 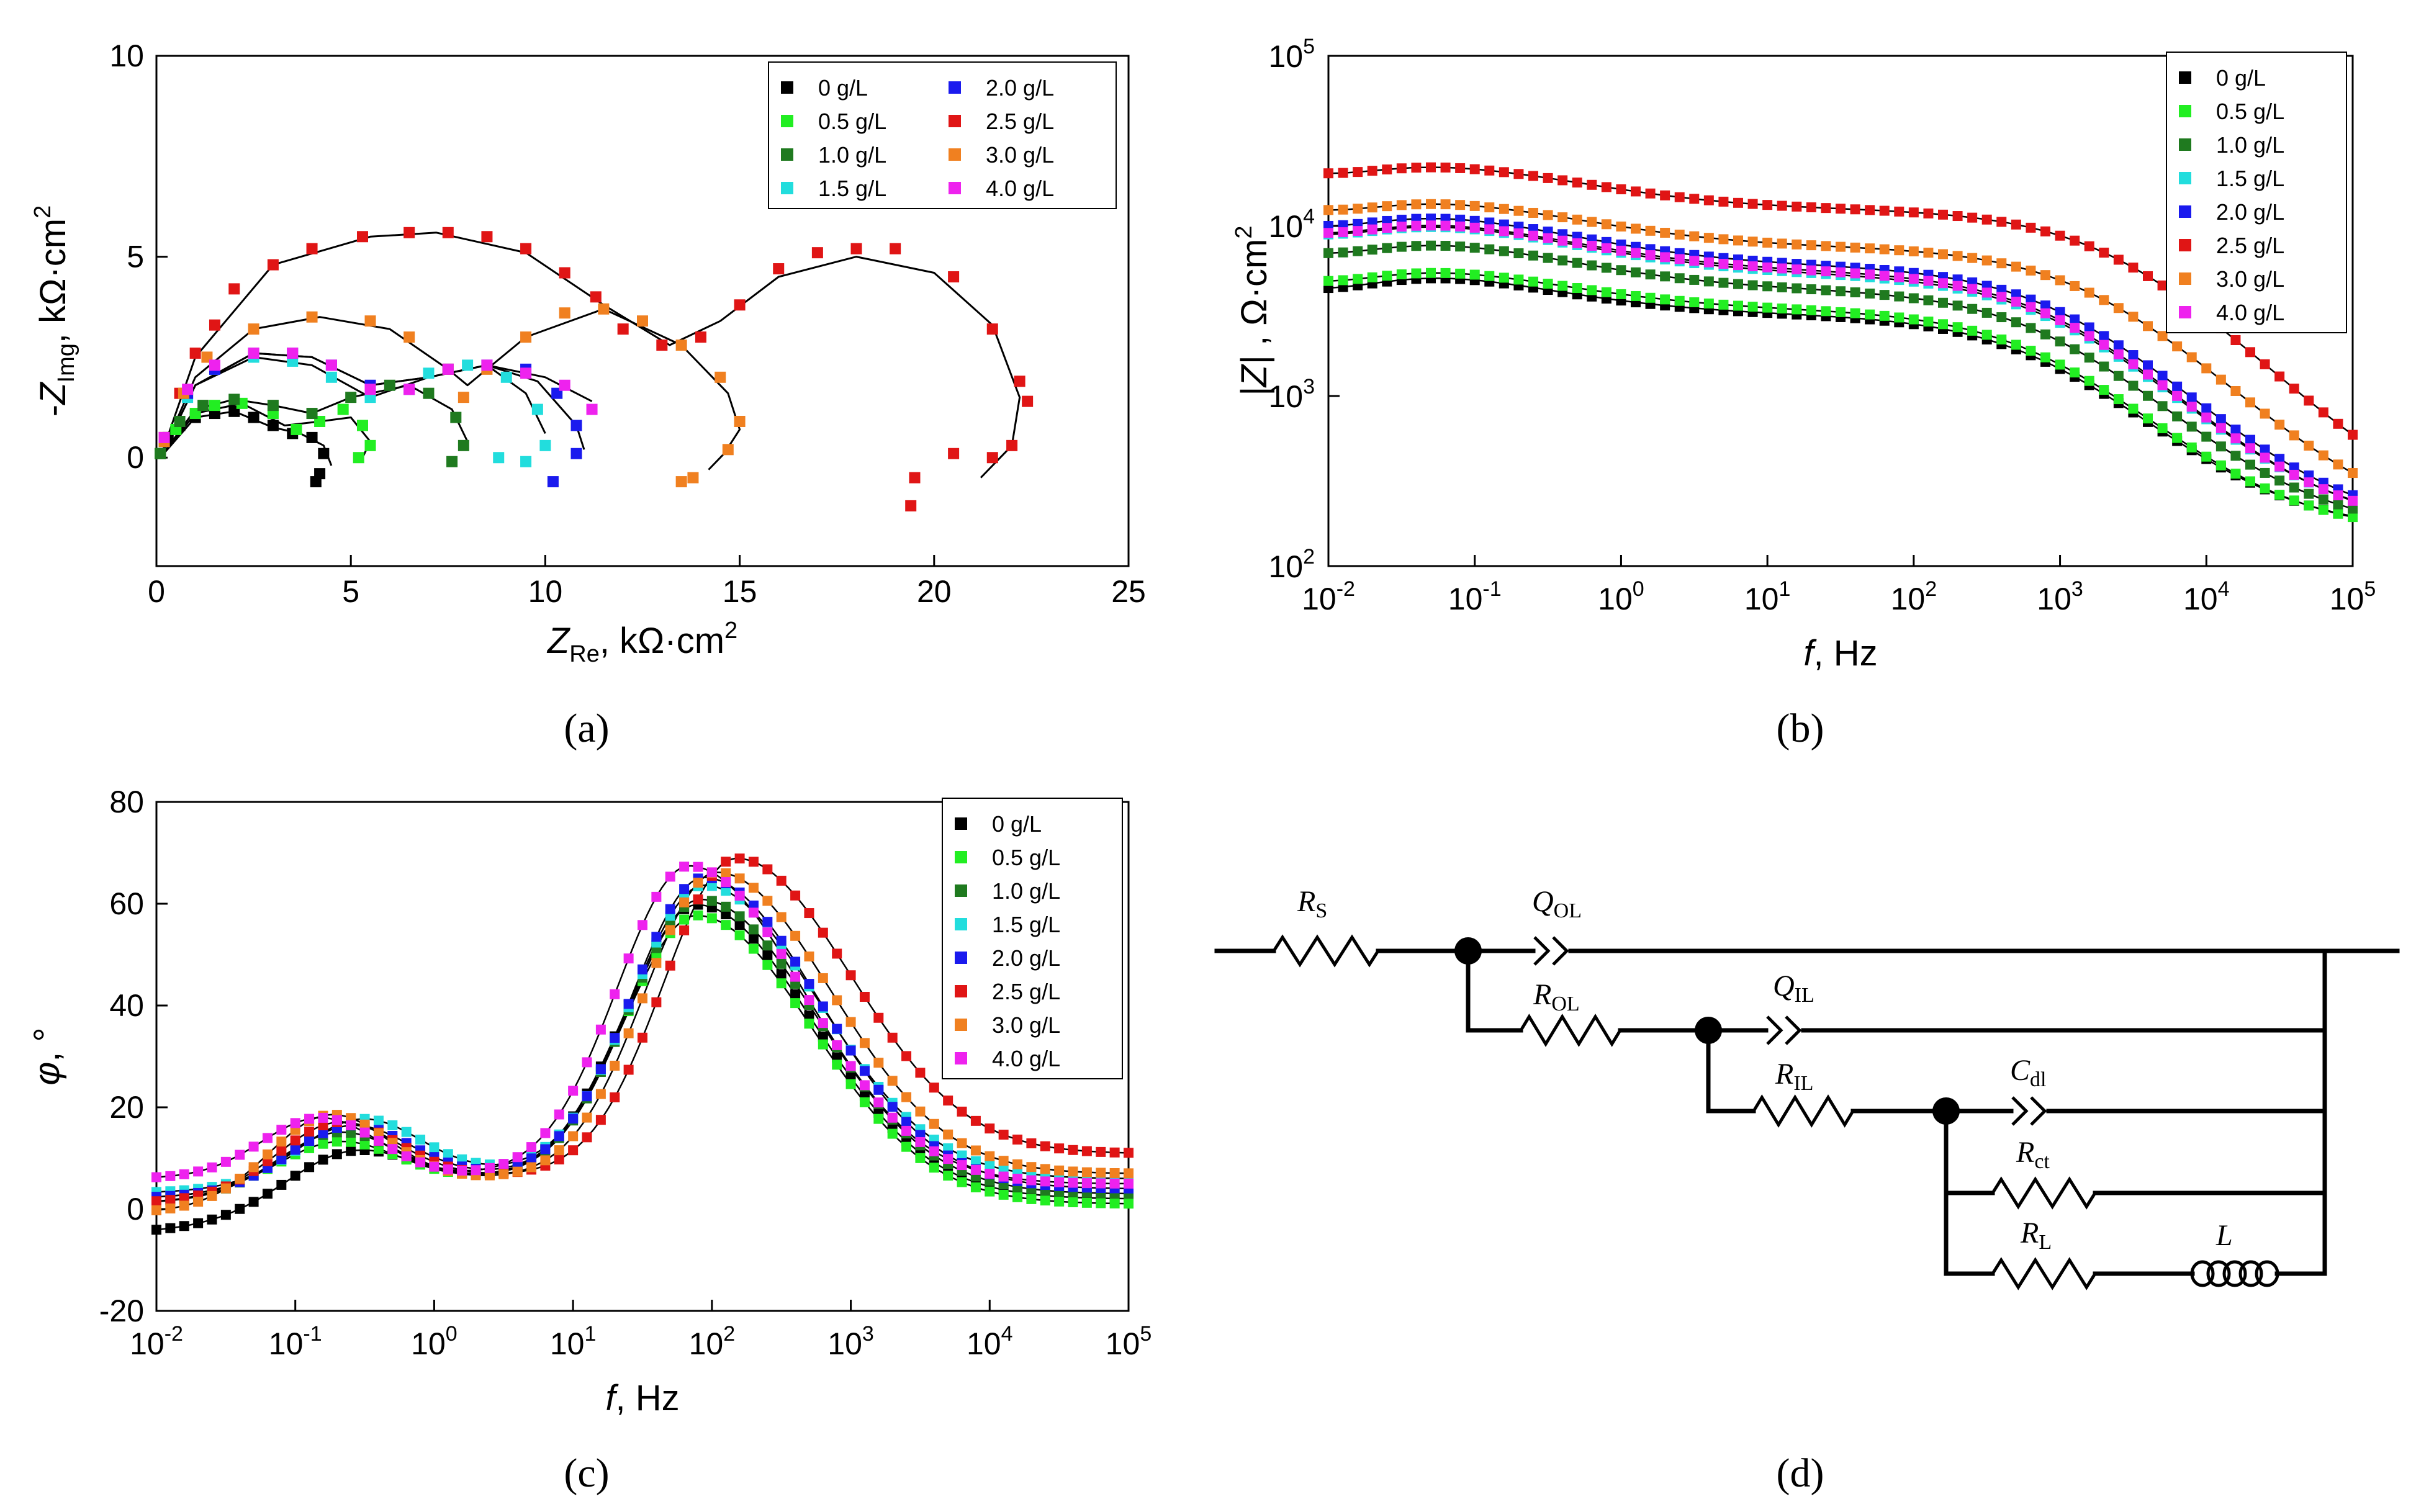 I want to click on tick-label: 10², so click(x=1914, y=596).